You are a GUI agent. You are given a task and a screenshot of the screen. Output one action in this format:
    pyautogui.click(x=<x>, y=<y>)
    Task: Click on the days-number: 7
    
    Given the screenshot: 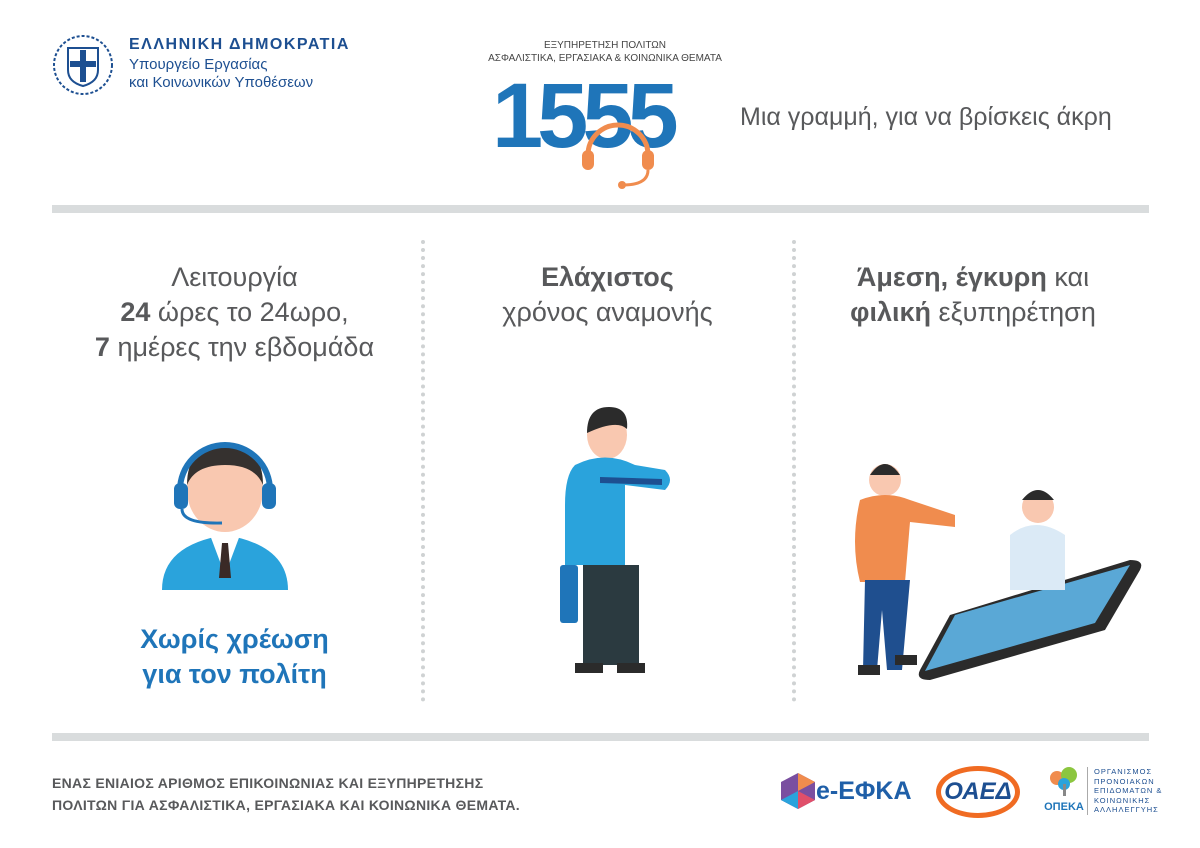 What is the action you would take?
    pyautogui.click(x=102, y=347)
    